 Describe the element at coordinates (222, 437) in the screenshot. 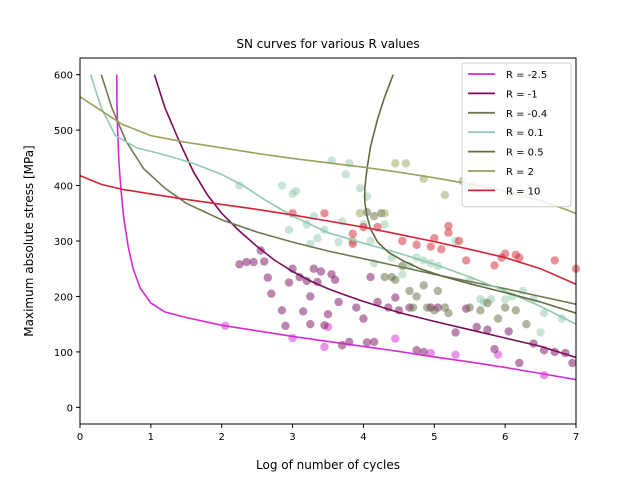

I see `x-tick-label: 2` at that location.